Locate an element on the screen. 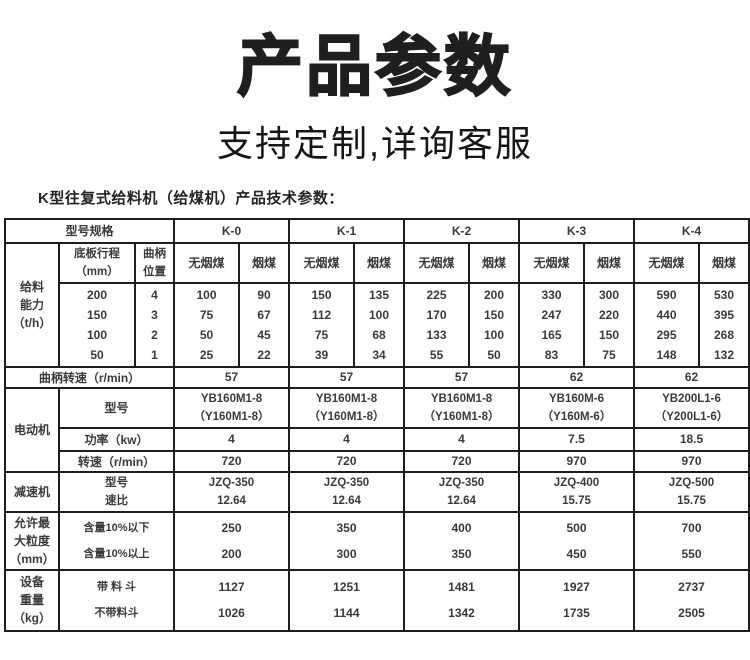 Image resolution: width=750 pixels, height=660 pixels. label-line: 大粒度 is located at coordinates (31, 540).